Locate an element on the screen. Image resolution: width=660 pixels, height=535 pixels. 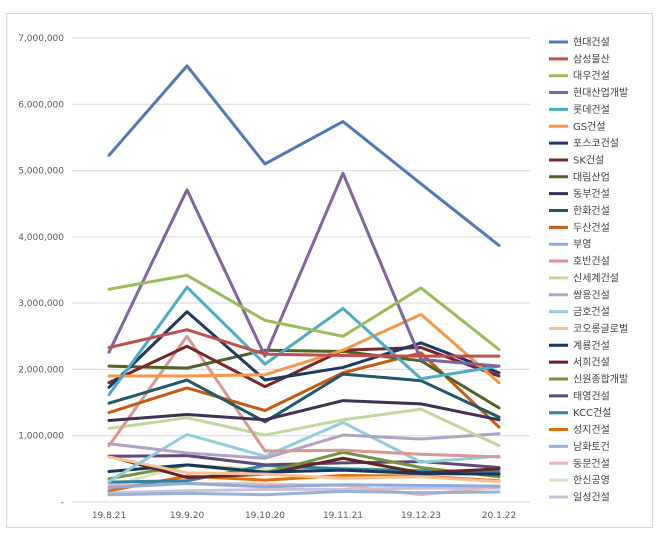
legend-label: 코오롱글로벌 is located at coordinates (600, 329).